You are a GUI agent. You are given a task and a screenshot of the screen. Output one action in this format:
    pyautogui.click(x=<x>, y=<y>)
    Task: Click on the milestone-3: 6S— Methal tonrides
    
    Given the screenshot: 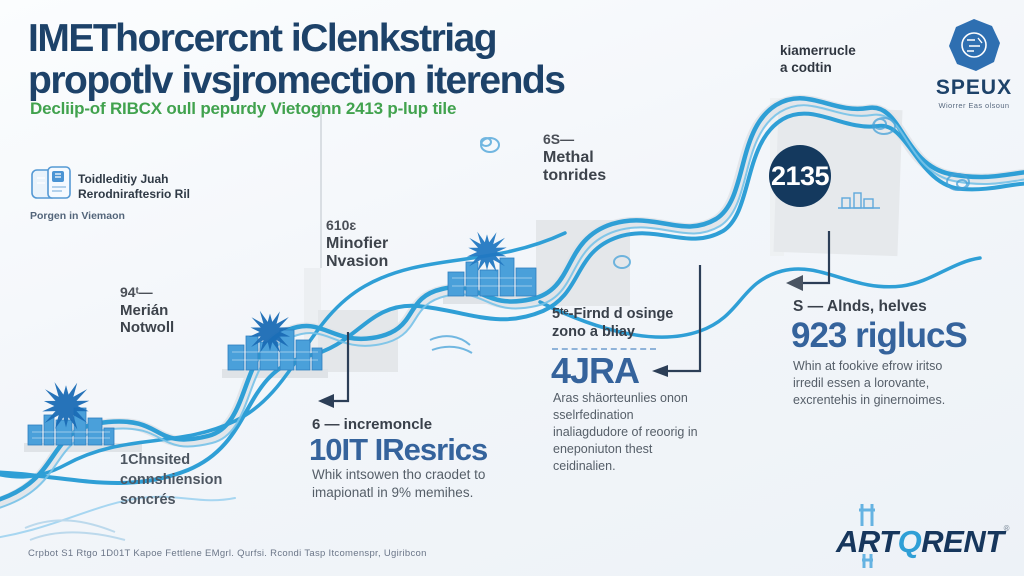 What is the action you would take?
    pyautogui.click(x=574, y=158)
    